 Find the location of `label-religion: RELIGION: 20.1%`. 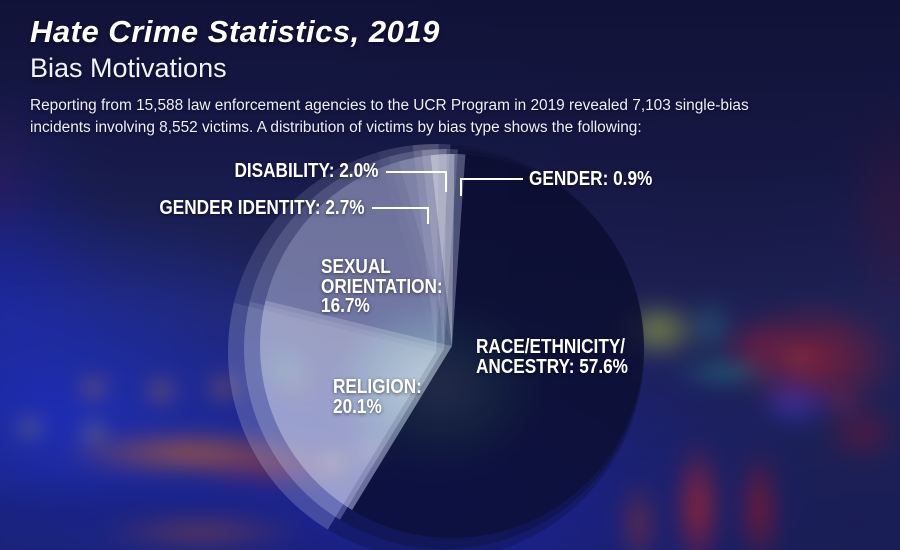

label-religion: RELIGION: 20.1% is located at coordinates (377, 397).